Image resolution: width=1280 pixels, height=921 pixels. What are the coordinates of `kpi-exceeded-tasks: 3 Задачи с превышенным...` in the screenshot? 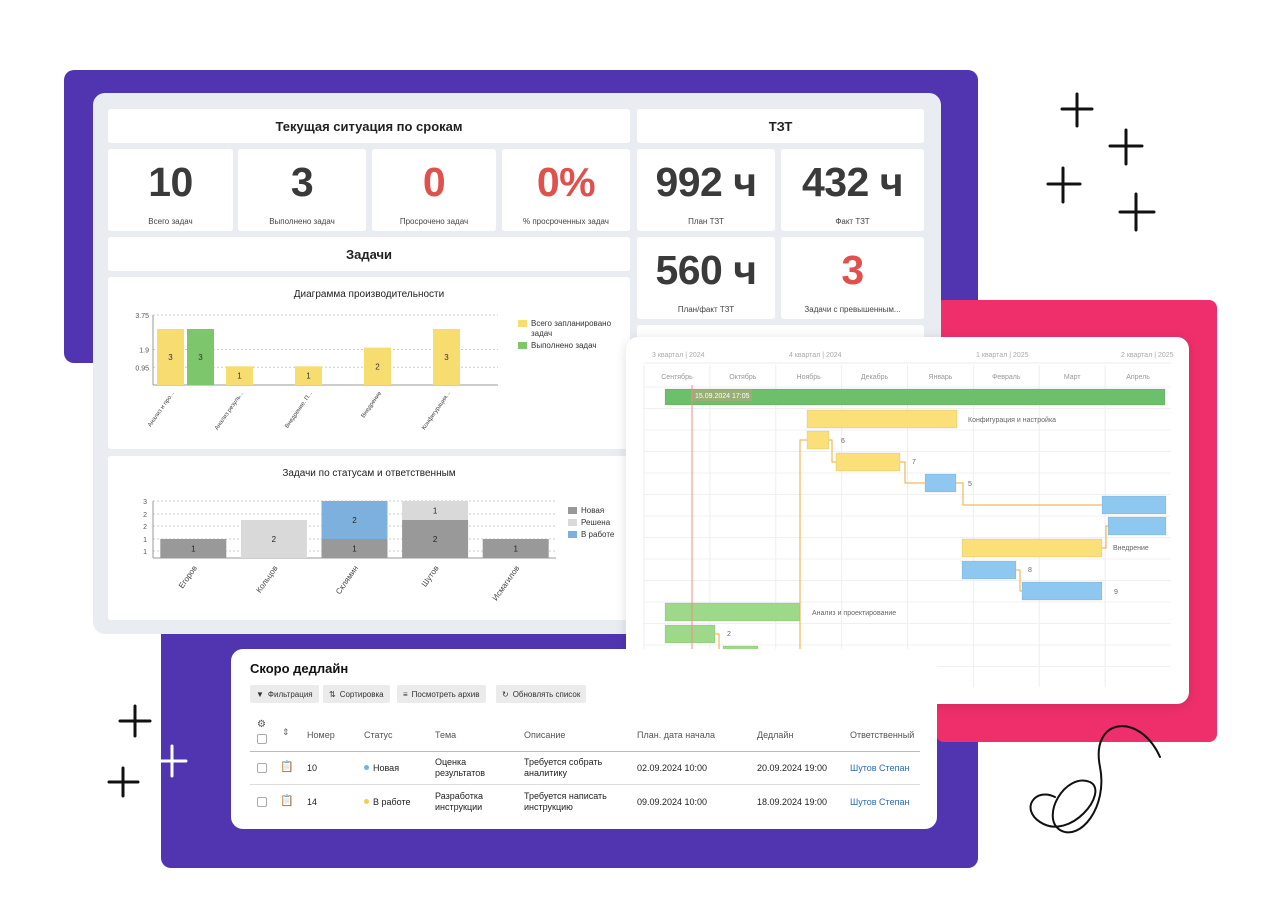 It's located at (852, 278).